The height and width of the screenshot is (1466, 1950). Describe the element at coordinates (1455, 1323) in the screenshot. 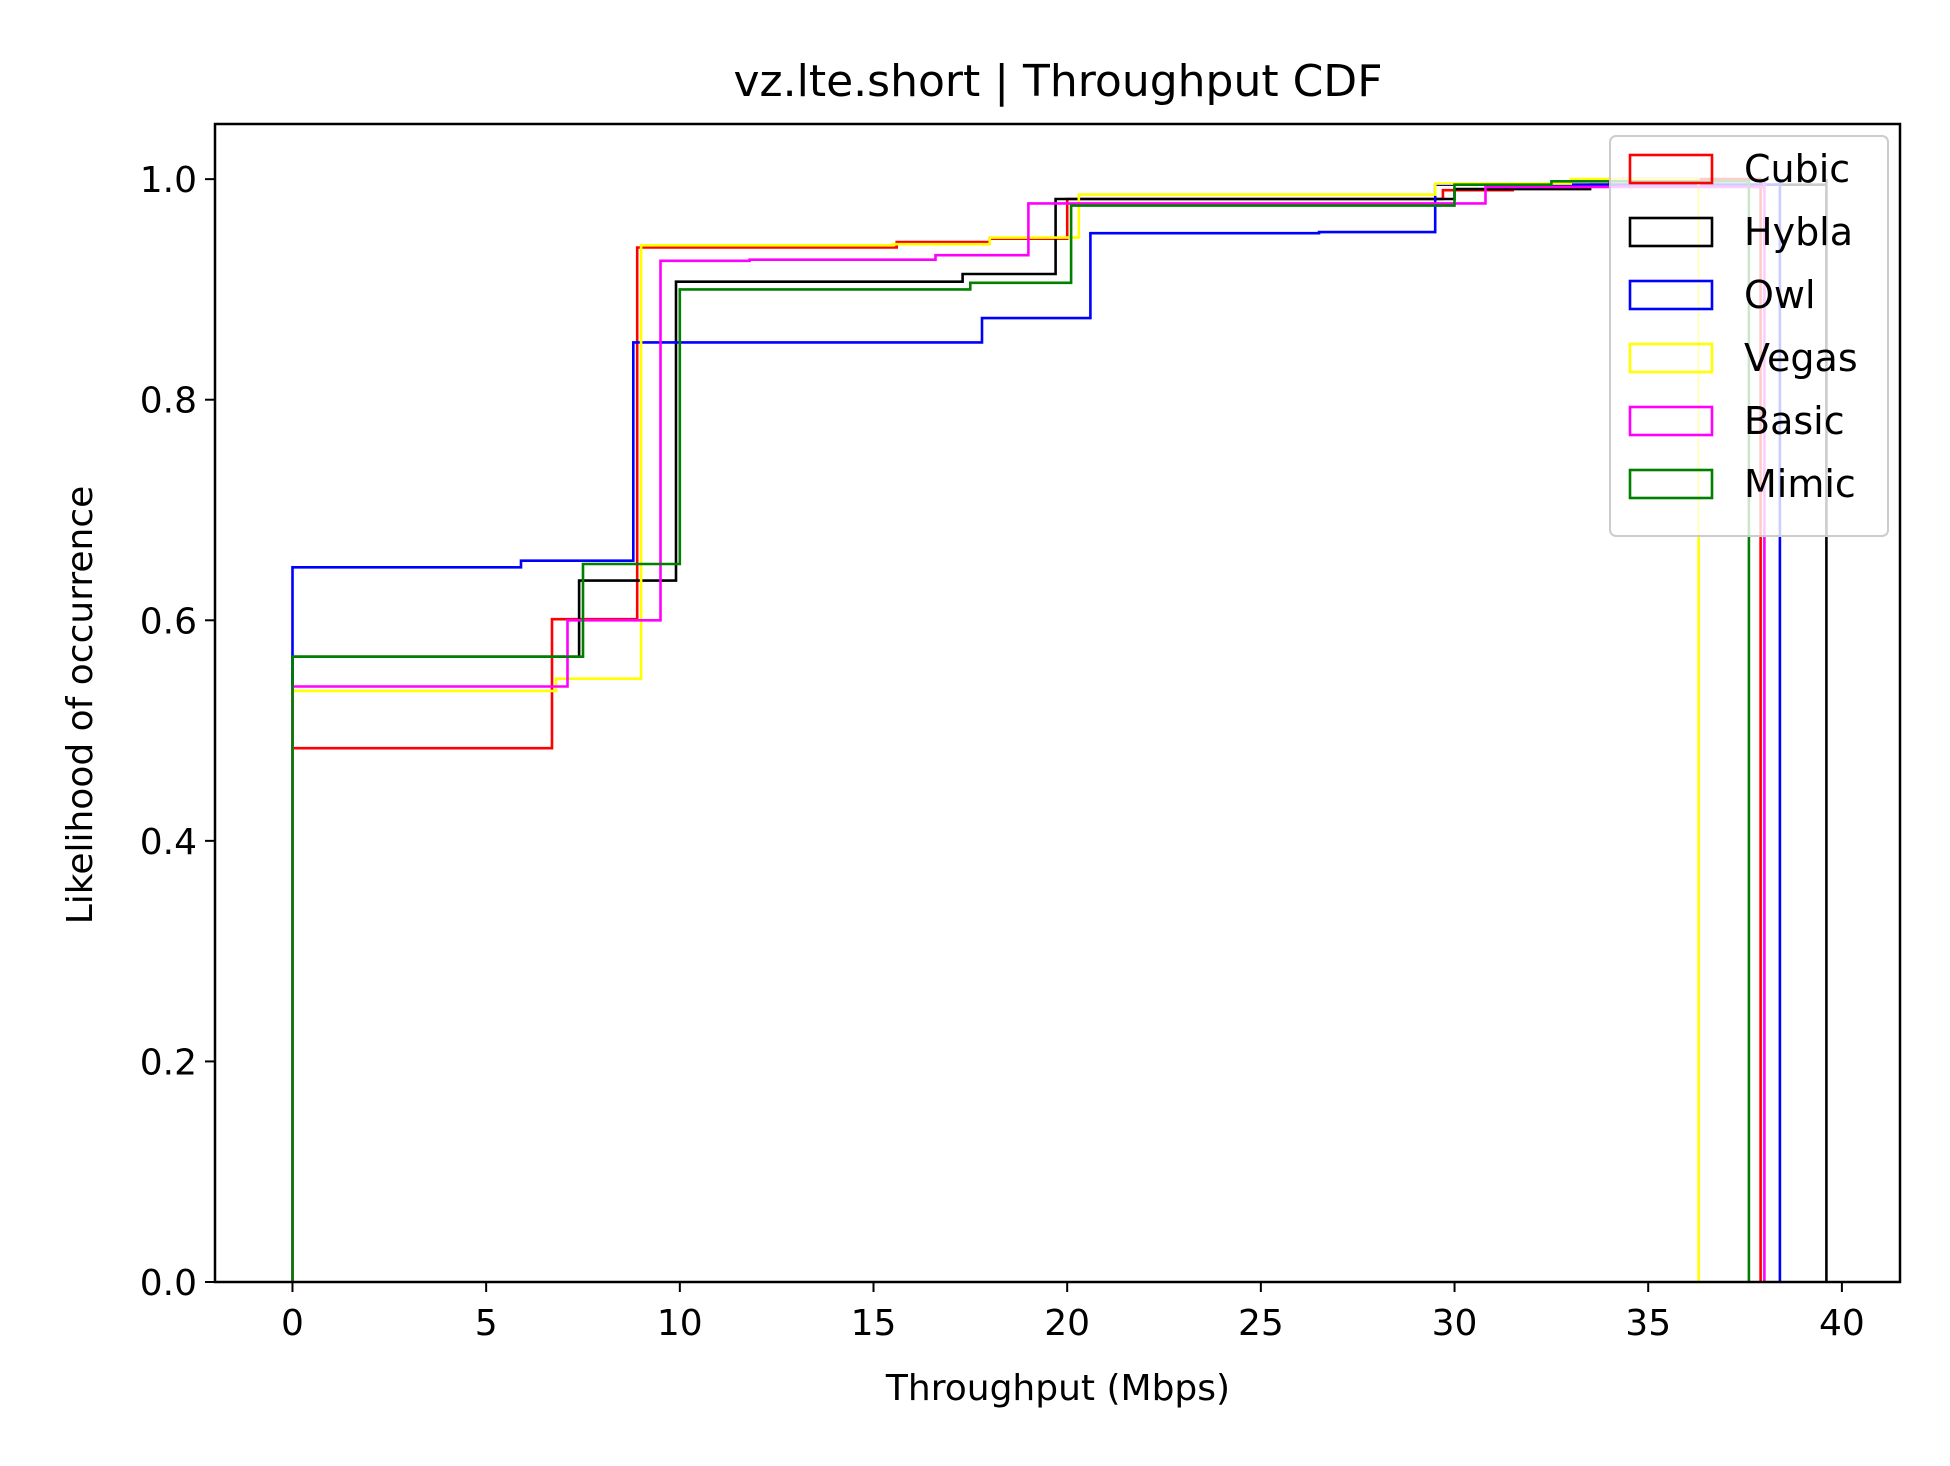

I see `x-tick-label: 30` at that location.